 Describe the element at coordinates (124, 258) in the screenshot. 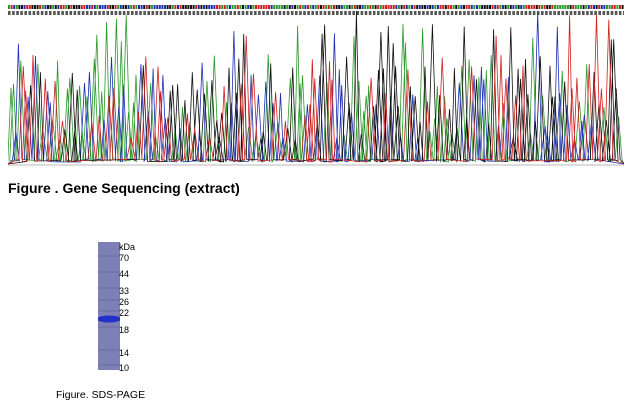

I see `marker-70: 70` at that location.